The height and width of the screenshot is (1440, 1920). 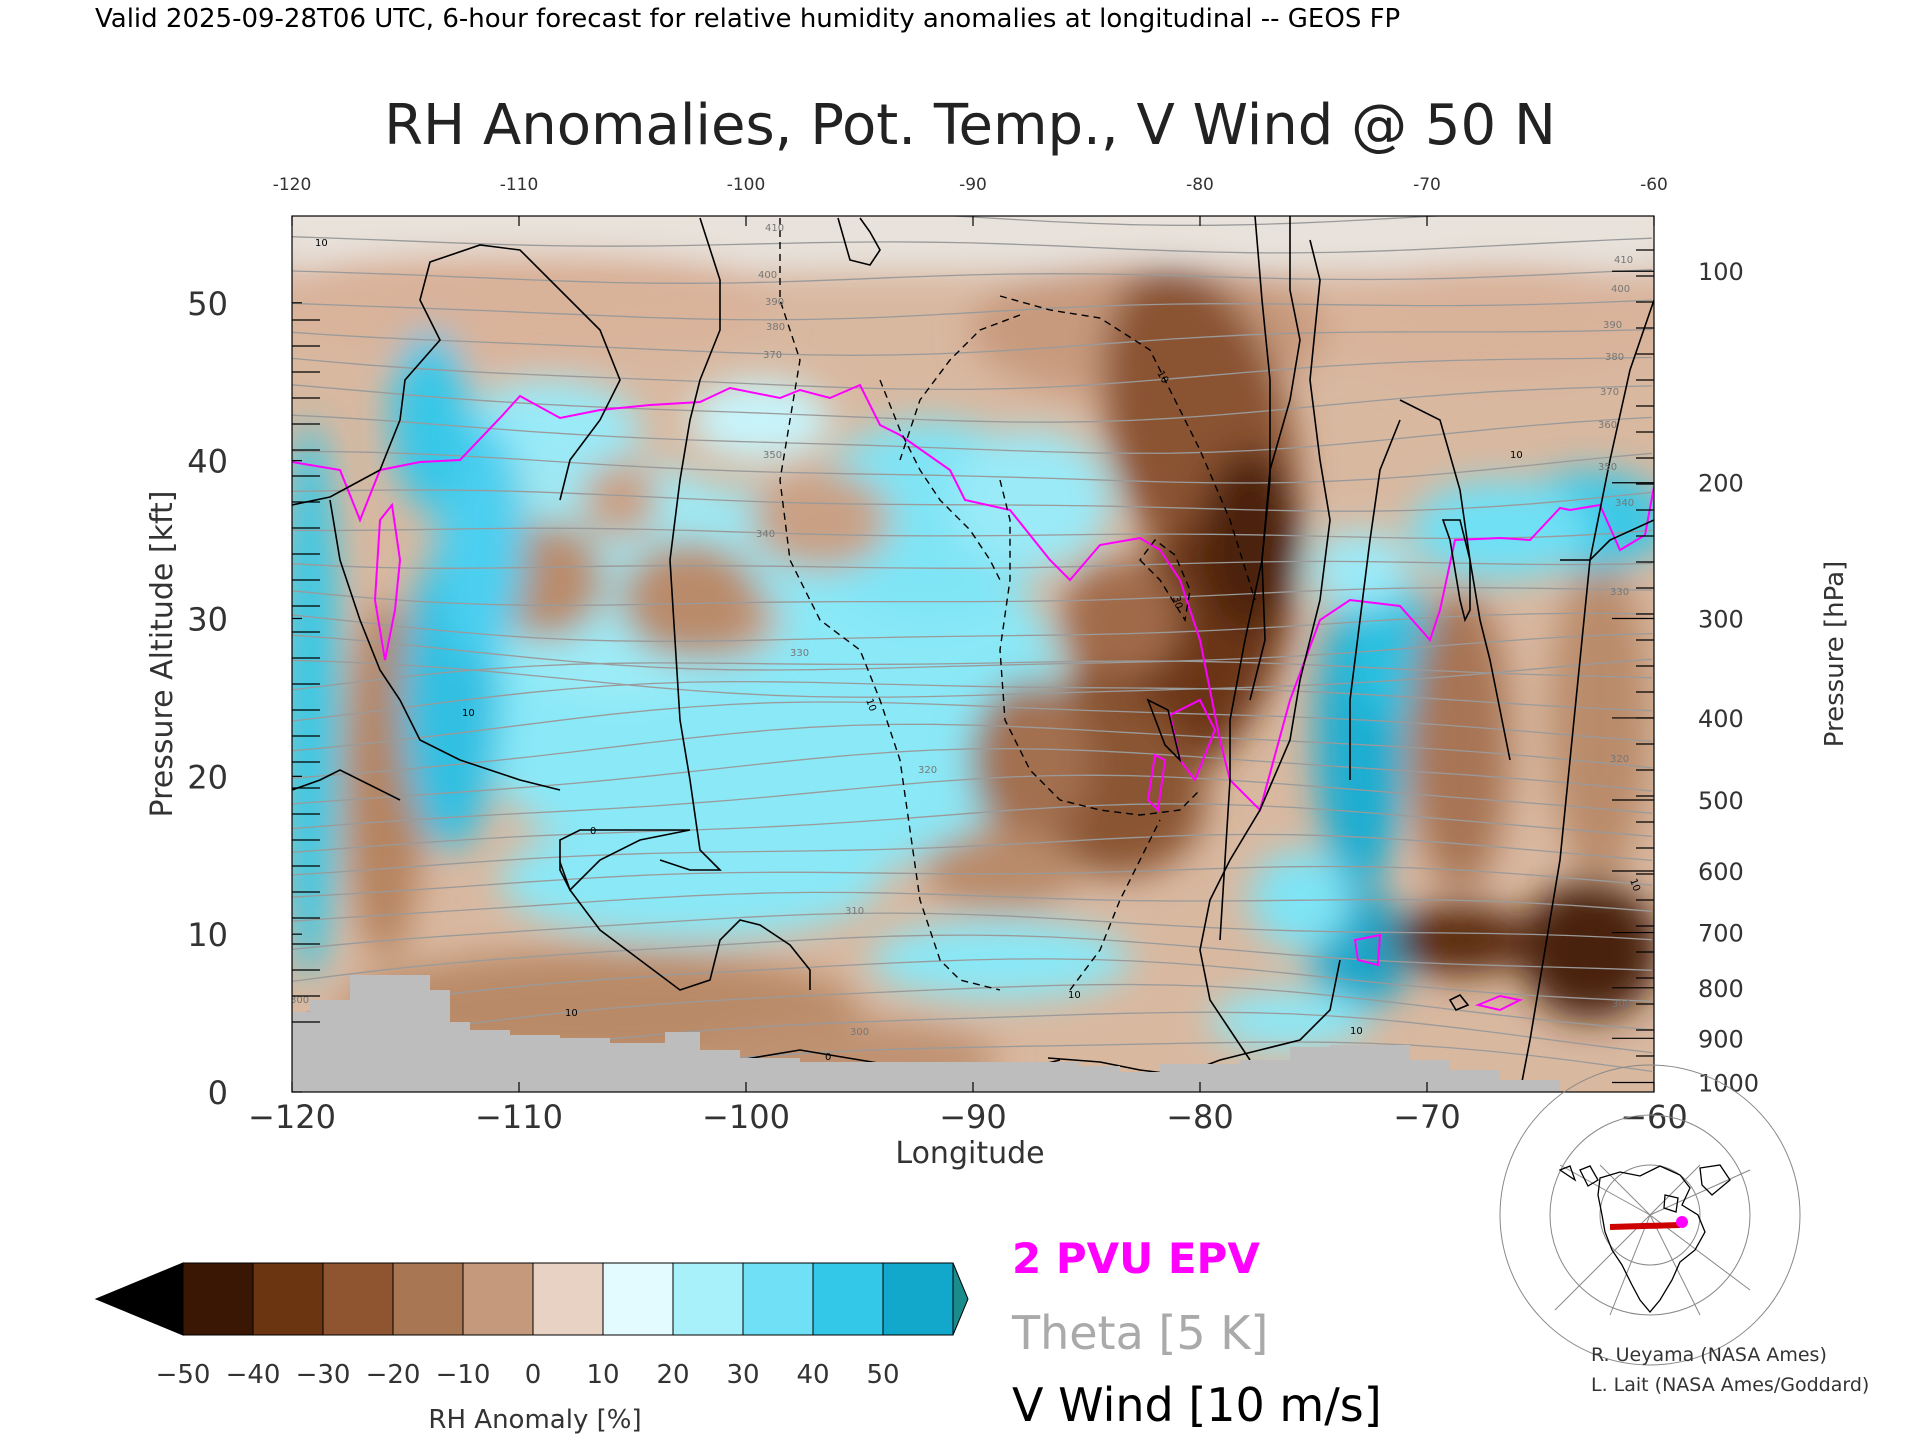 I want to click on y-tick-label-right: 100, so click(x=1721, y=272).